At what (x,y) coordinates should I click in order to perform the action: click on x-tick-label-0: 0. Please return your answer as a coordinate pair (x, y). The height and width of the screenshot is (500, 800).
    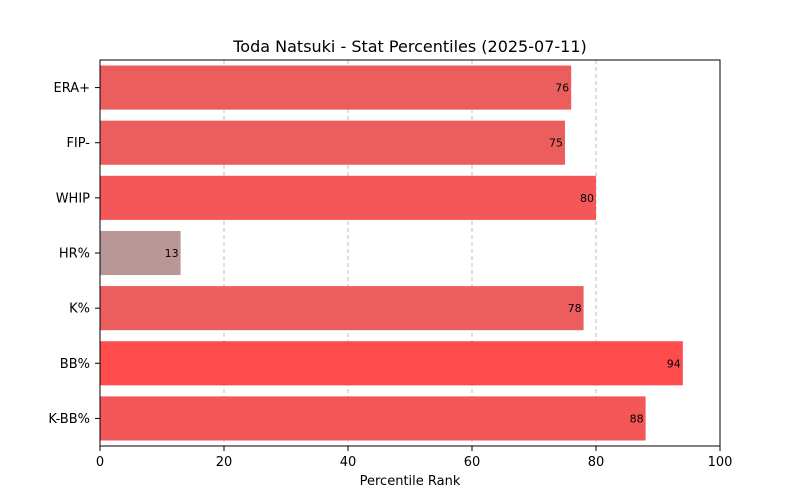
    Looking at the image, I should click on (100, 462).